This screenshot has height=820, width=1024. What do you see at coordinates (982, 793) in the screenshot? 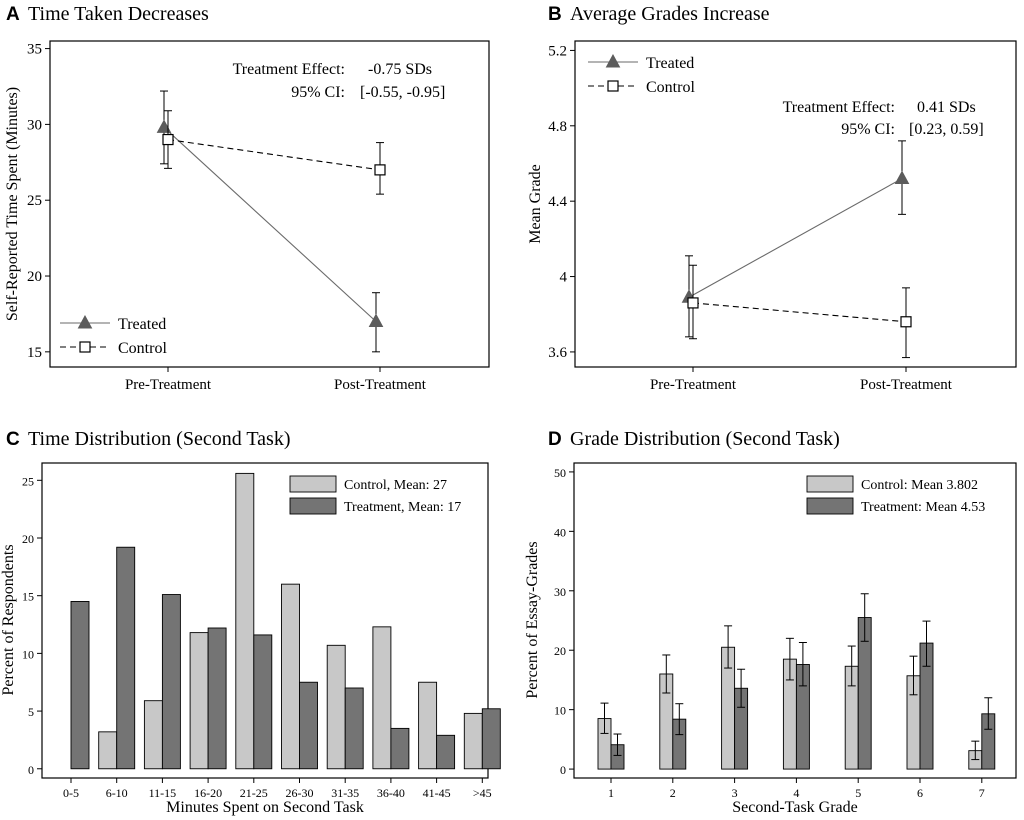
I see `x-tick-label: 7` at bounding box center [982, 793].